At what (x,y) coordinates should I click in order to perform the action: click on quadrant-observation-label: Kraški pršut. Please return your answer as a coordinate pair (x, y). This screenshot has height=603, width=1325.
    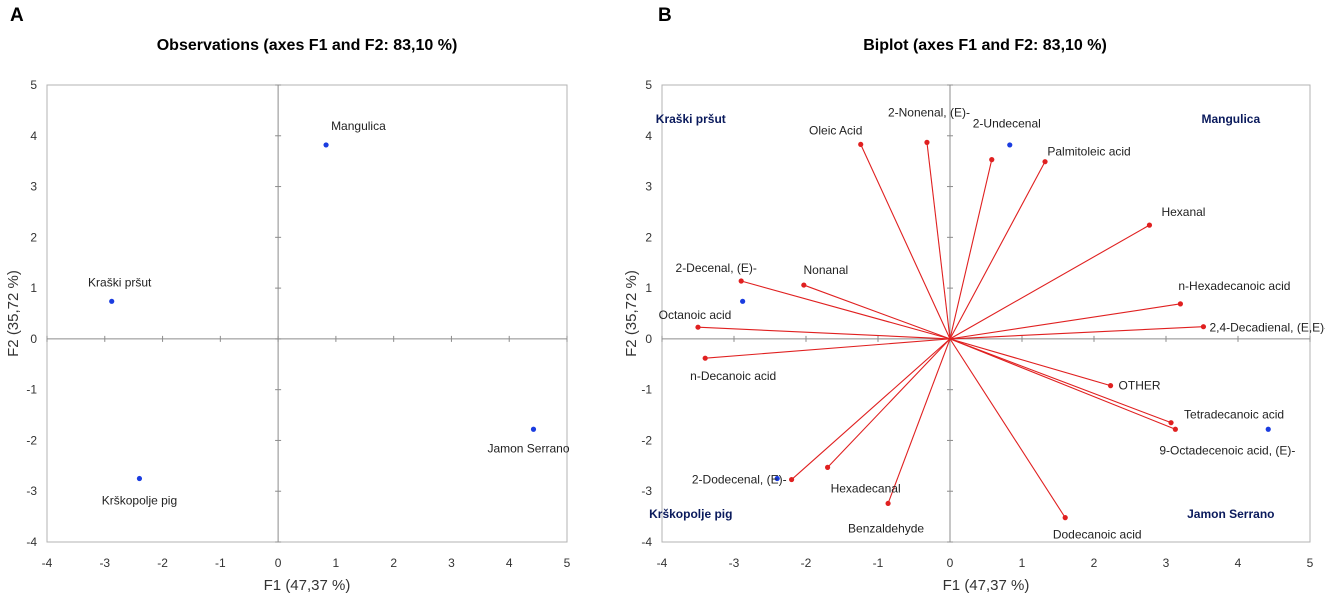
    Looking at the image, I should click on (691, 119).